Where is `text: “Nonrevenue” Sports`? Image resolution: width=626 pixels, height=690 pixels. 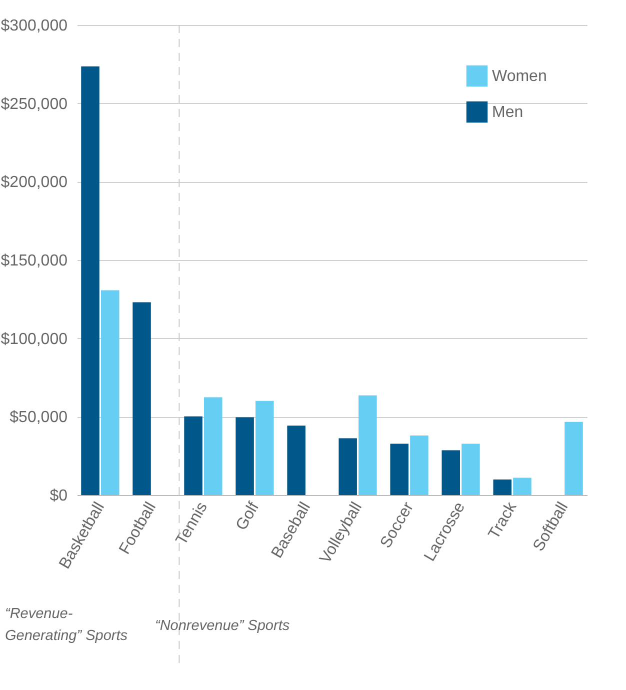
text: “Nonrevenue” Sports is located at coordinates (222, 626).